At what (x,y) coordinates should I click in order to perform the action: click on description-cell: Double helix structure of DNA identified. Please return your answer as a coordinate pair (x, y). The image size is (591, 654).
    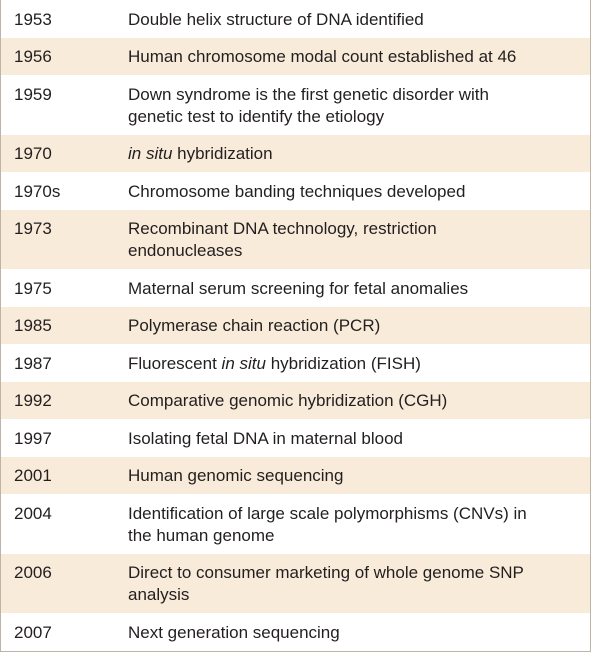
    Looking at the image, I should click on (359, 20).